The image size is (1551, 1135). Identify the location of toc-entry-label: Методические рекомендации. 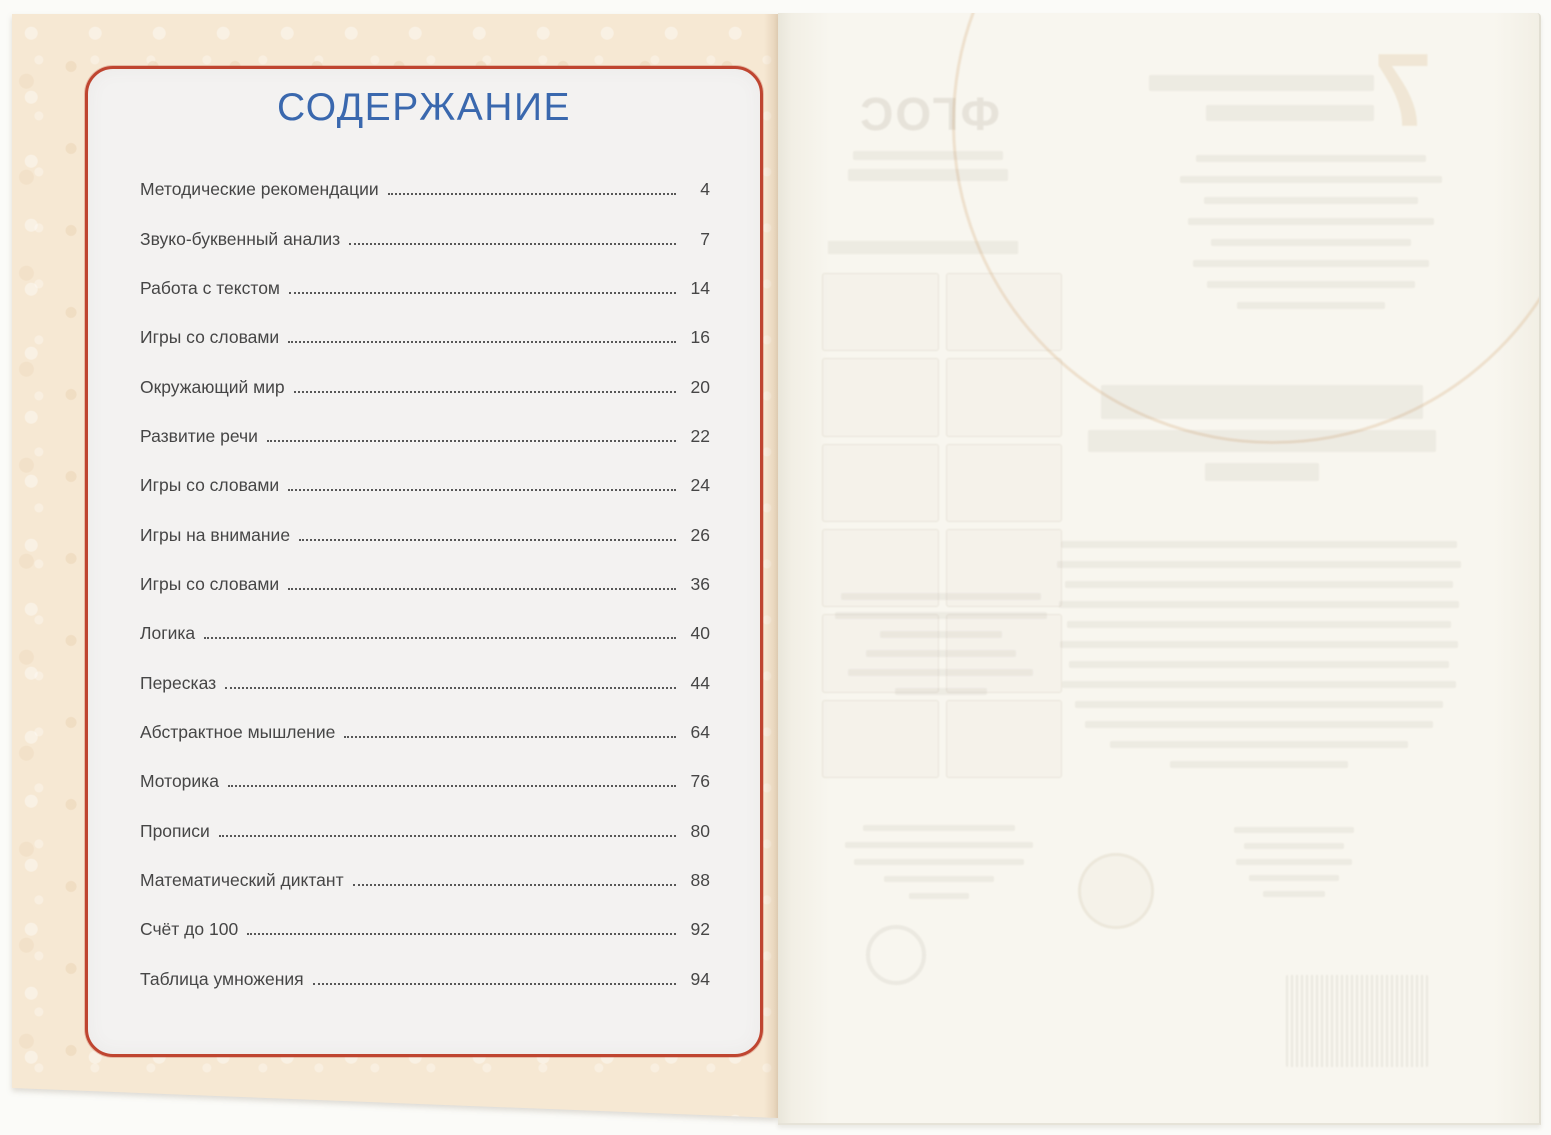
(259, 189).